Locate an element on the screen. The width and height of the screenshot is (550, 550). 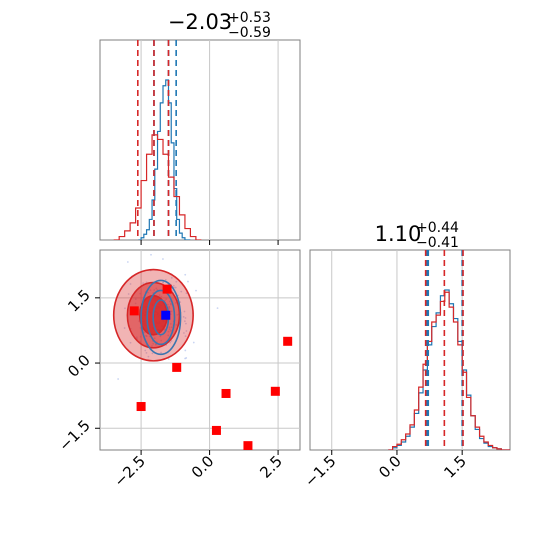
marginal-1-title-value: −2.03 is located at coordinates (200, 22).